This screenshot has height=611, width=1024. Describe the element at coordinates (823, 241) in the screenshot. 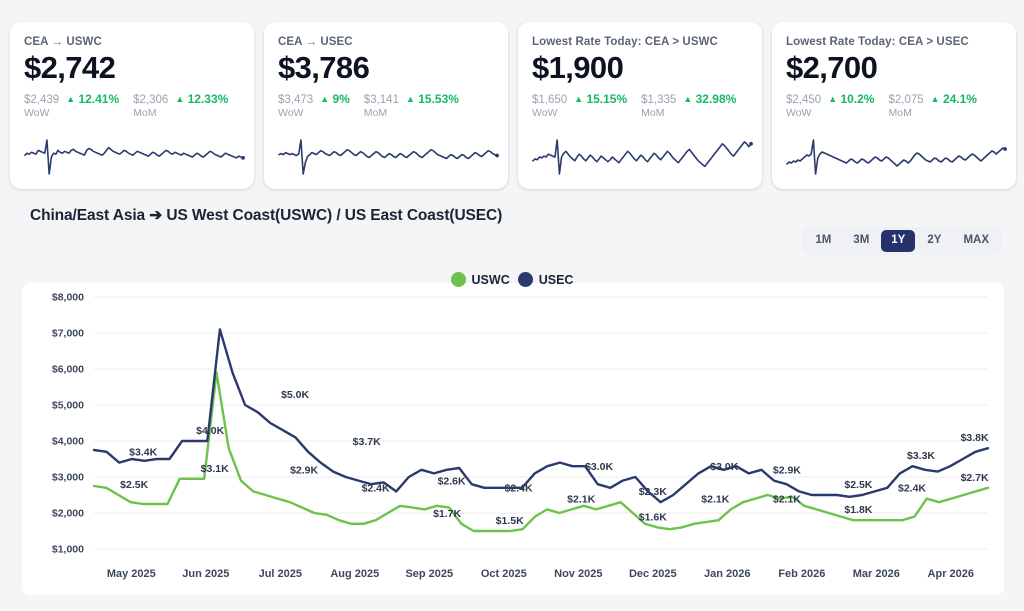

I see `range-button-1m: 1M` at that location.